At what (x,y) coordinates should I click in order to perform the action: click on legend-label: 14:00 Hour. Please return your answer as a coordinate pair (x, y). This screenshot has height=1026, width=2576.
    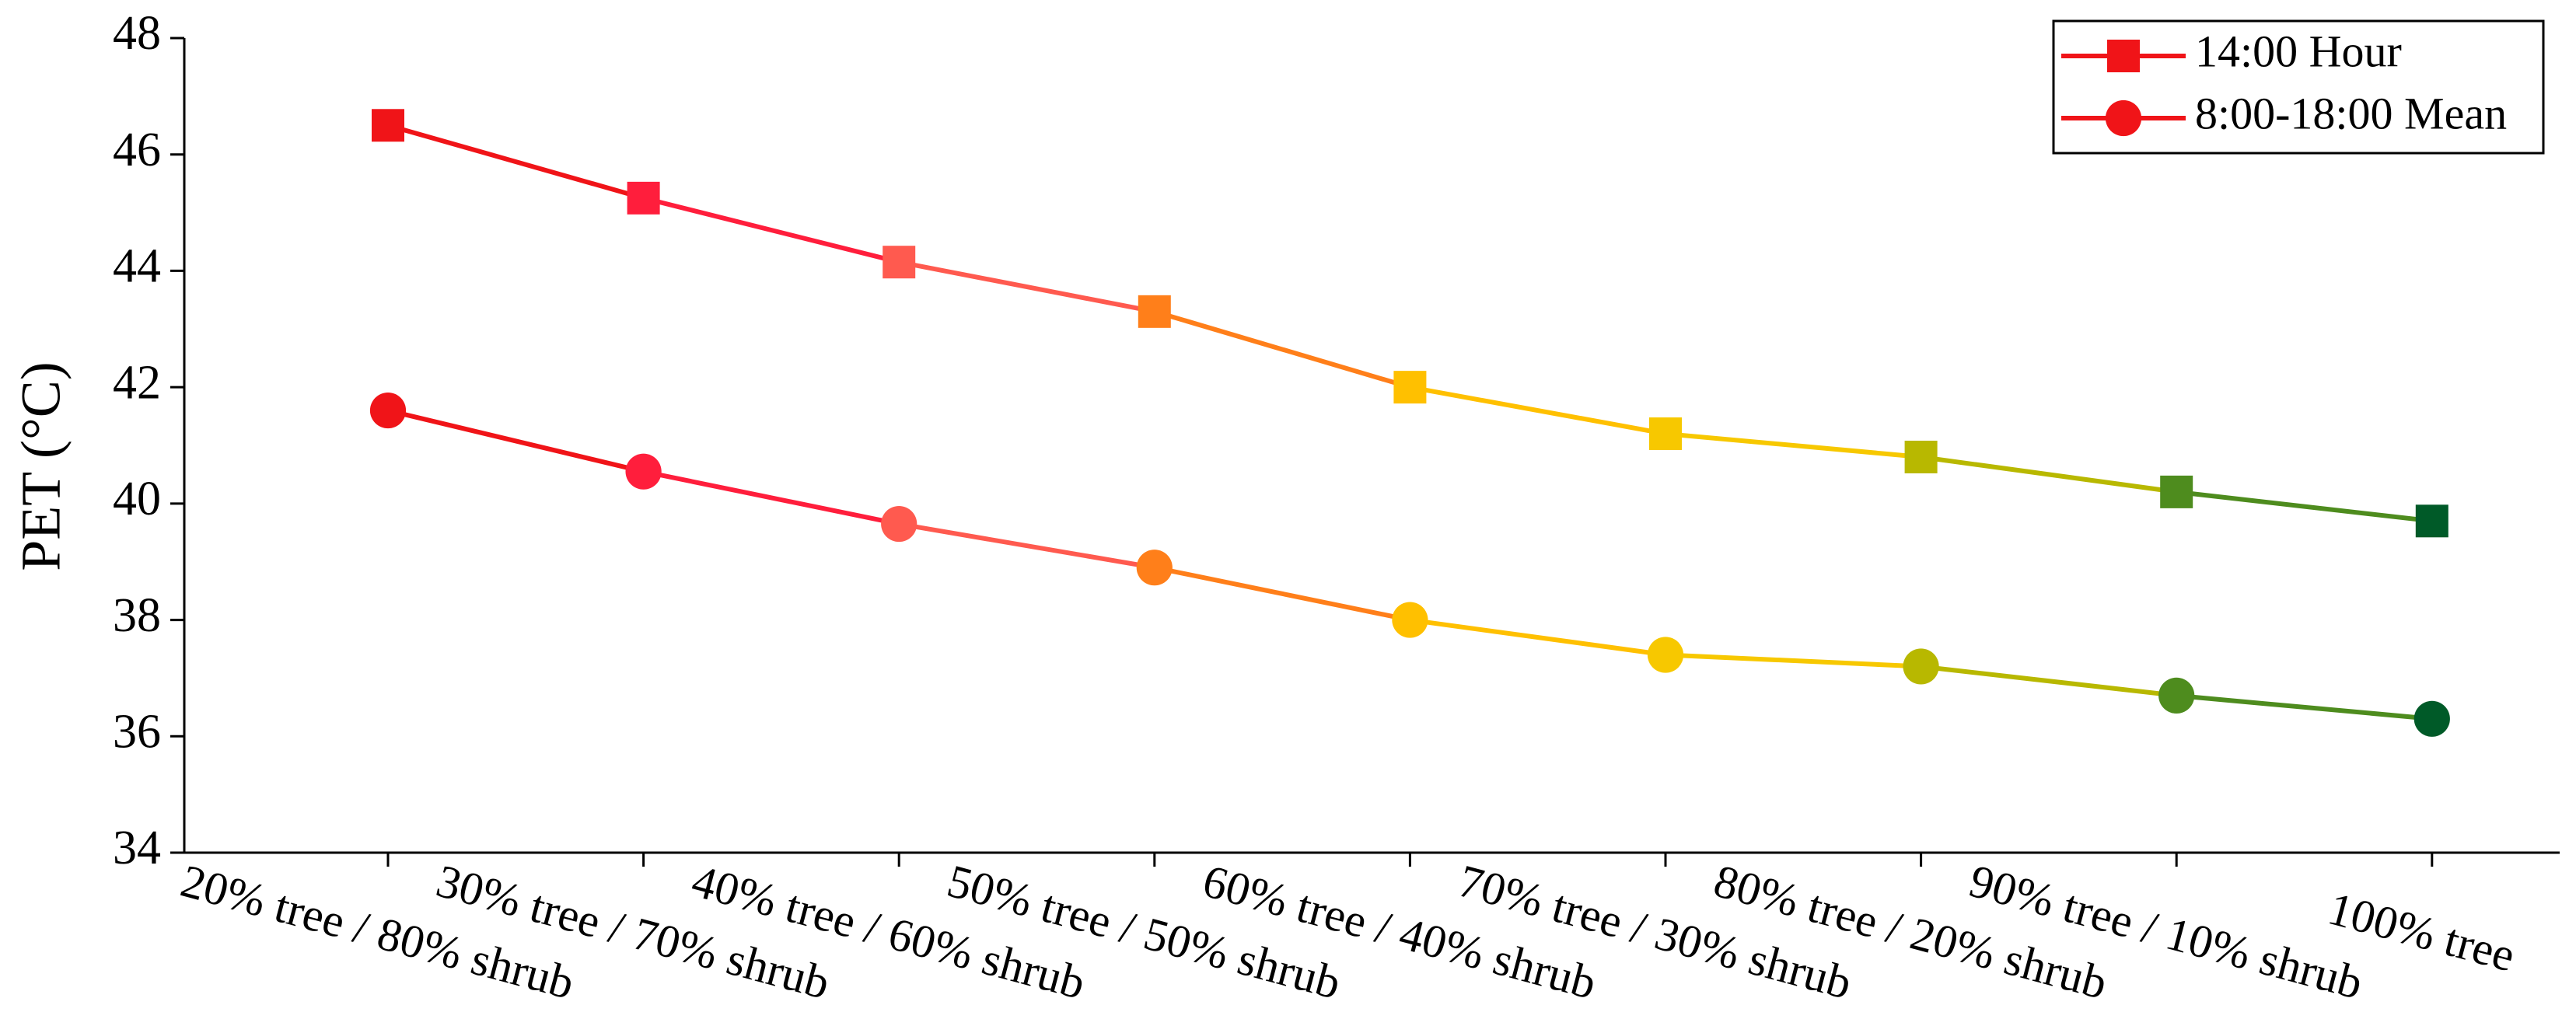
    Looking at the image, I should click on (2298, 51).